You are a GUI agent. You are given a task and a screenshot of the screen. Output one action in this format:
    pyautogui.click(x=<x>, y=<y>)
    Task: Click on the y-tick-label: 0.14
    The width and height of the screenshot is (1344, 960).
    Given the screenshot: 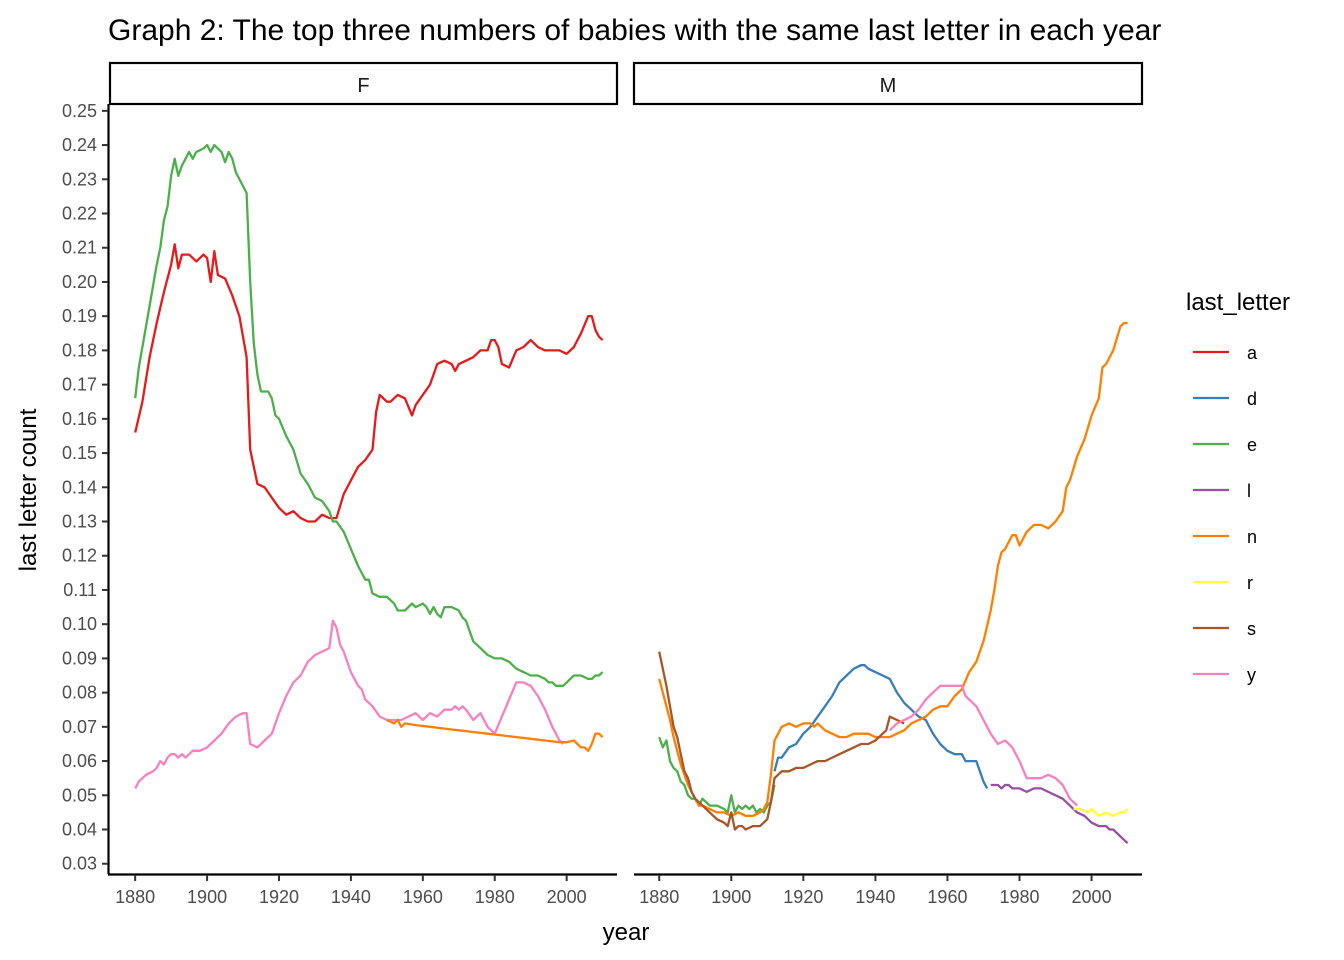 What is the action you would take?
    pyautogui.click(x=79, y=487)
    